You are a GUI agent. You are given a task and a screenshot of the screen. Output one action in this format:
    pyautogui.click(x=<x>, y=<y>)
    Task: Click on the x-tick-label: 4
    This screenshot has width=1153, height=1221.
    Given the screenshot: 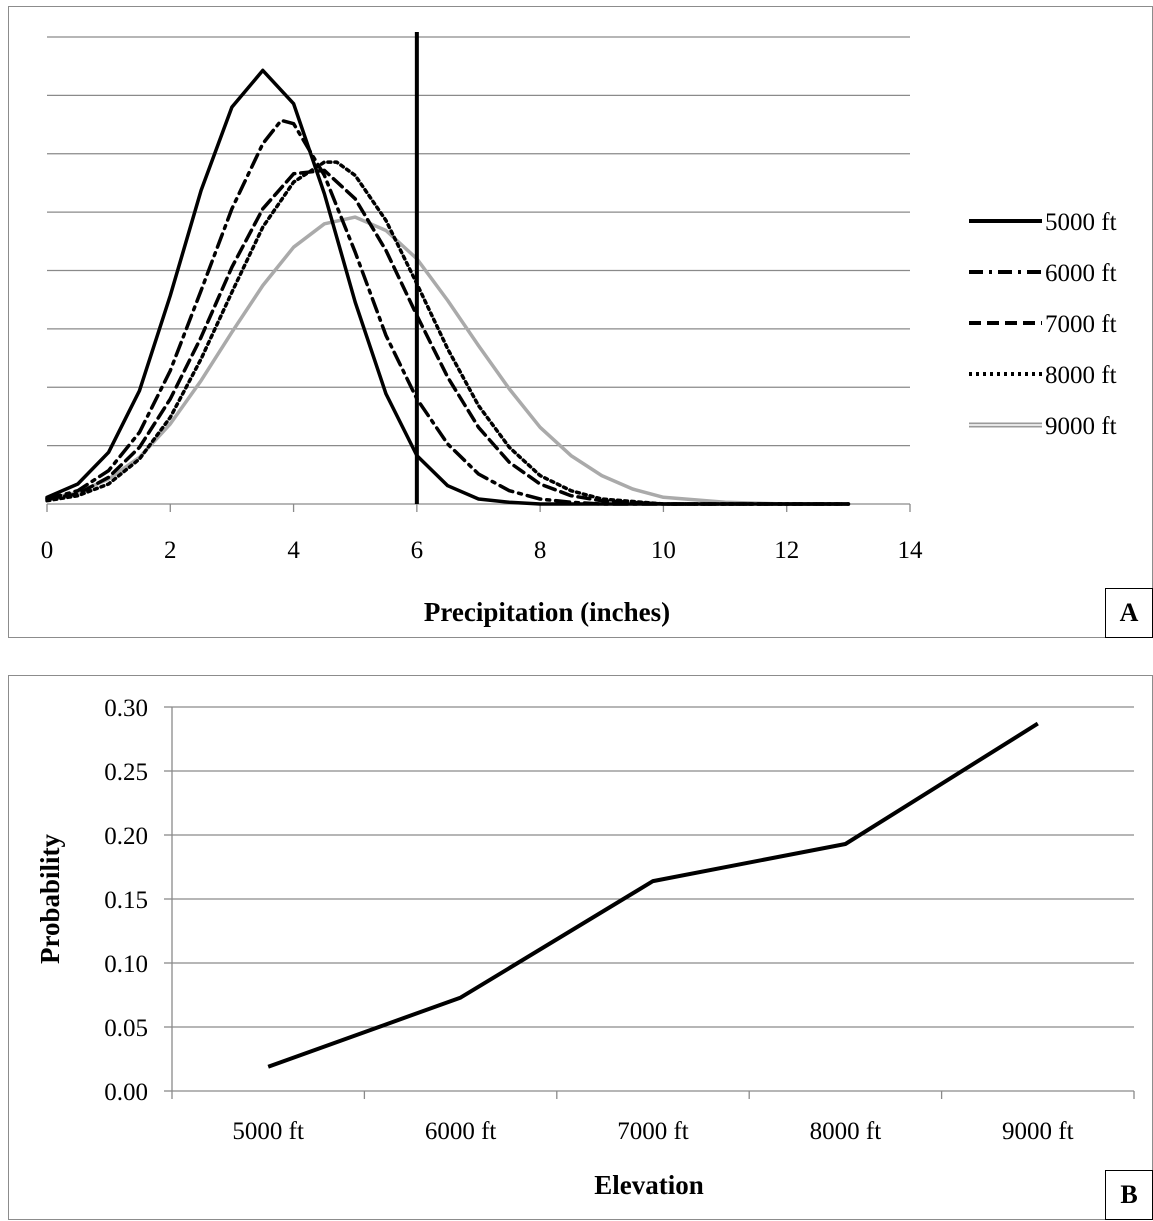 What is the action you would take?
    pyautogui.click(x=293, y=550)
    